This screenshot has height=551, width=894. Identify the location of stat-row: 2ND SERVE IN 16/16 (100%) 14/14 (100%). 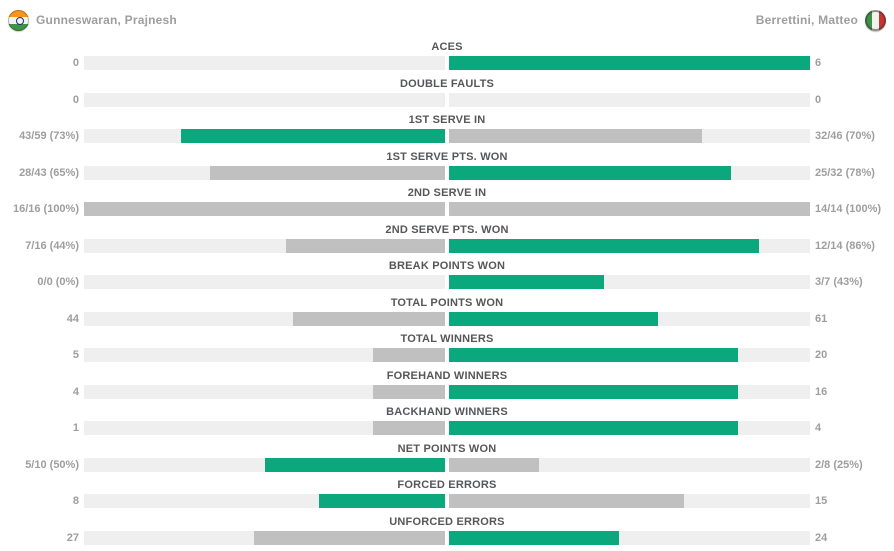
(447, 204).